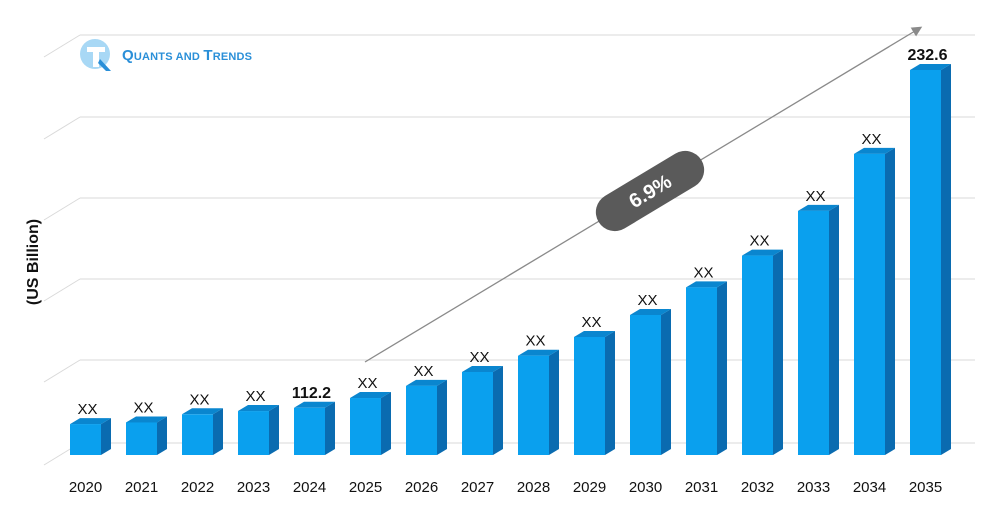  What do you see at coordinates (365, 487) in the screenshot?
I see `x-tick-2025: 2025` at bounding box center [365, 487].